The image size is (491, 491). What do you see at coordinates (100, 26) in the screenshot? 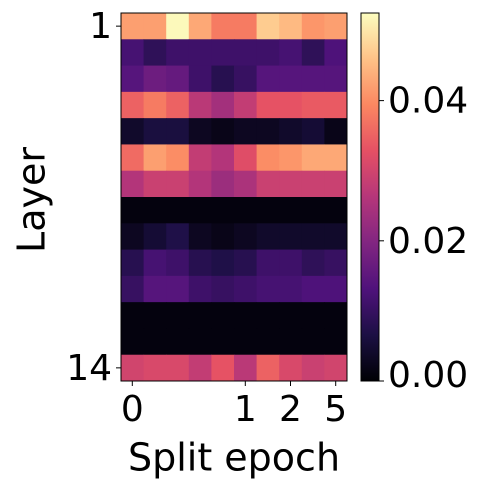
I see `y-tick-label: 1` at bounding box center [100, 26].